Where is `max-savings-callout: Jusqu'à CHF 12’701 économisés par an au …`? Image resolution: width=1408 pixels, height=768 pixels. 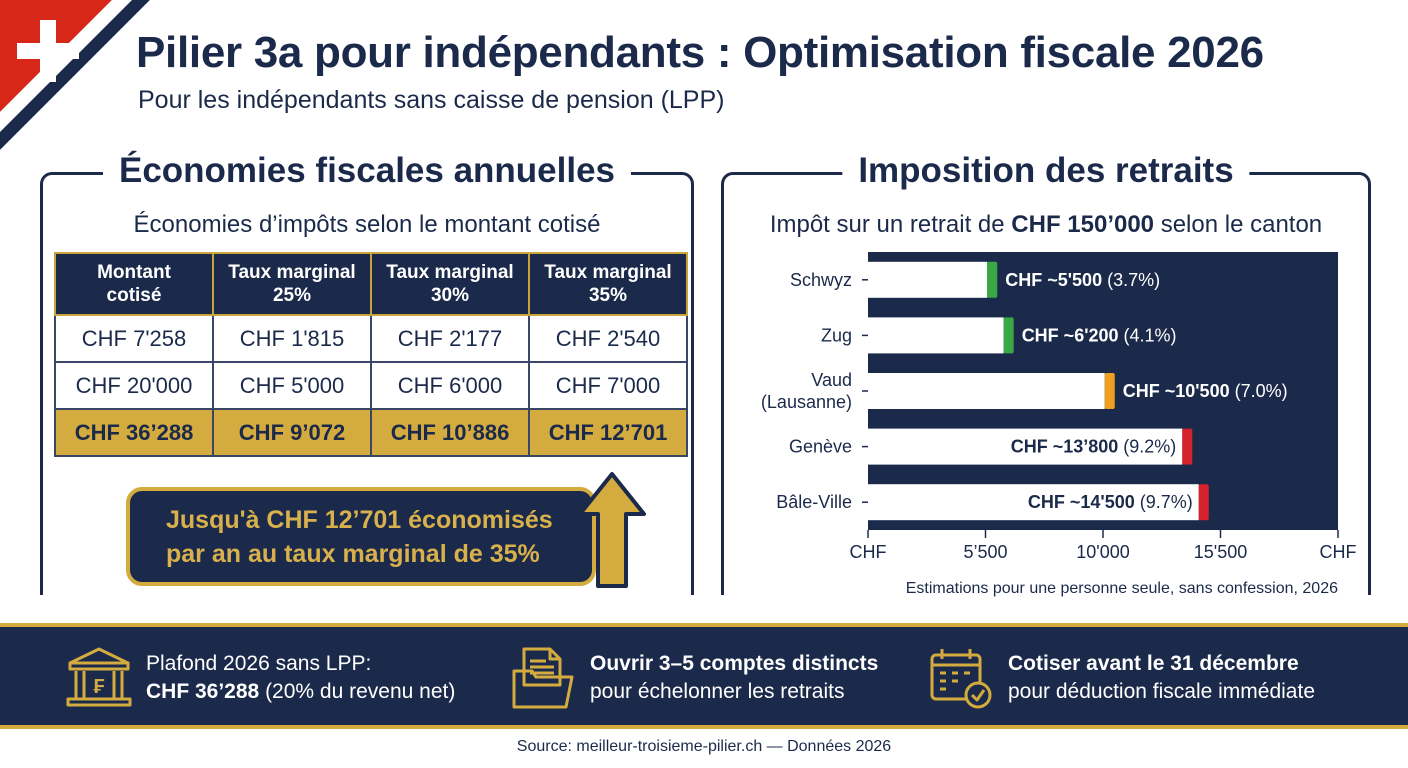
max-savings-callout: Jusqu'à CHF 12’701 économisés par an au … is located at coordinates (361, 536).